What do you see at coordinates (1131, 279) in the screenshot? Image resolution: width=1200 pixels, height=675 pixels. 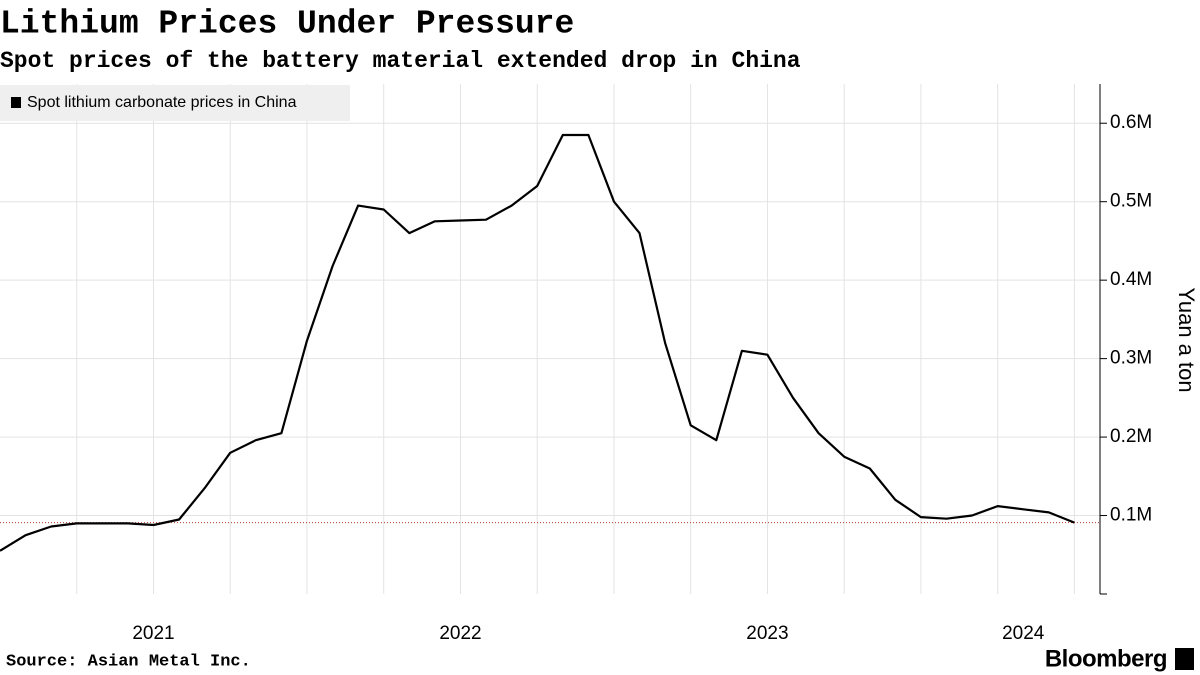 I see `y-tick-label: 0.4M` at bounding box center [1131, 279].